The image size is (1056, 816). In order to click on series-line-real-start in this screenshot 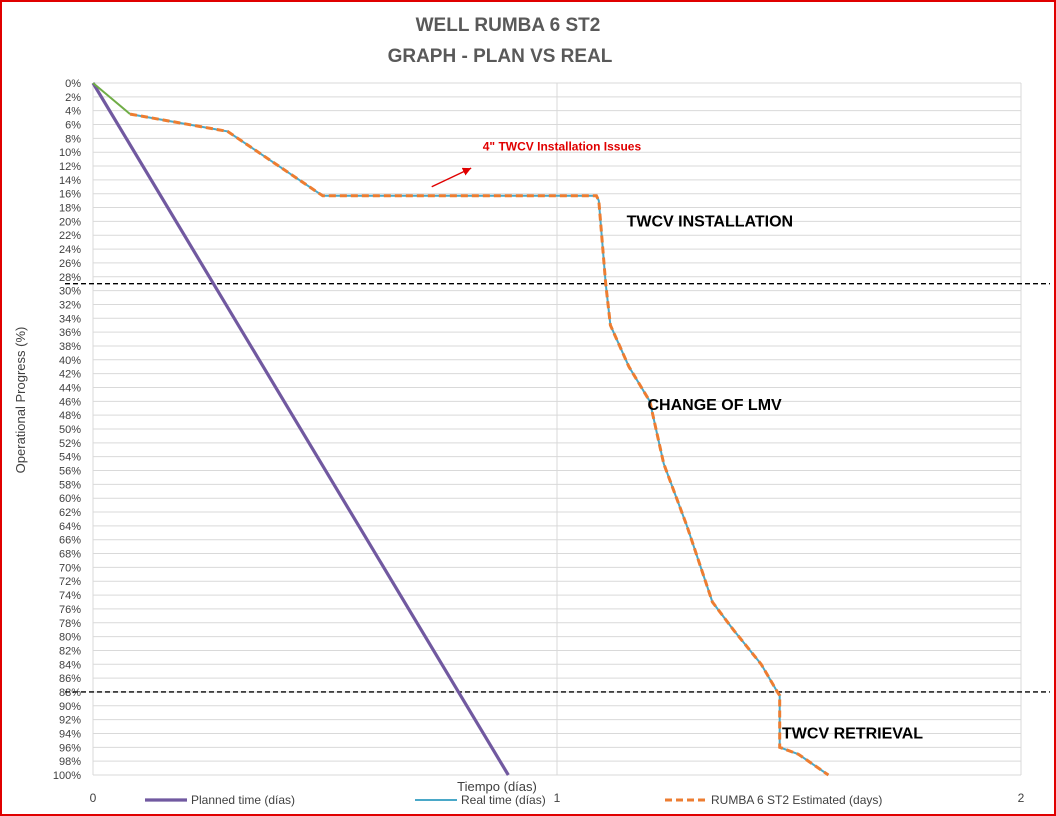, I will do `click(111, 98)`.